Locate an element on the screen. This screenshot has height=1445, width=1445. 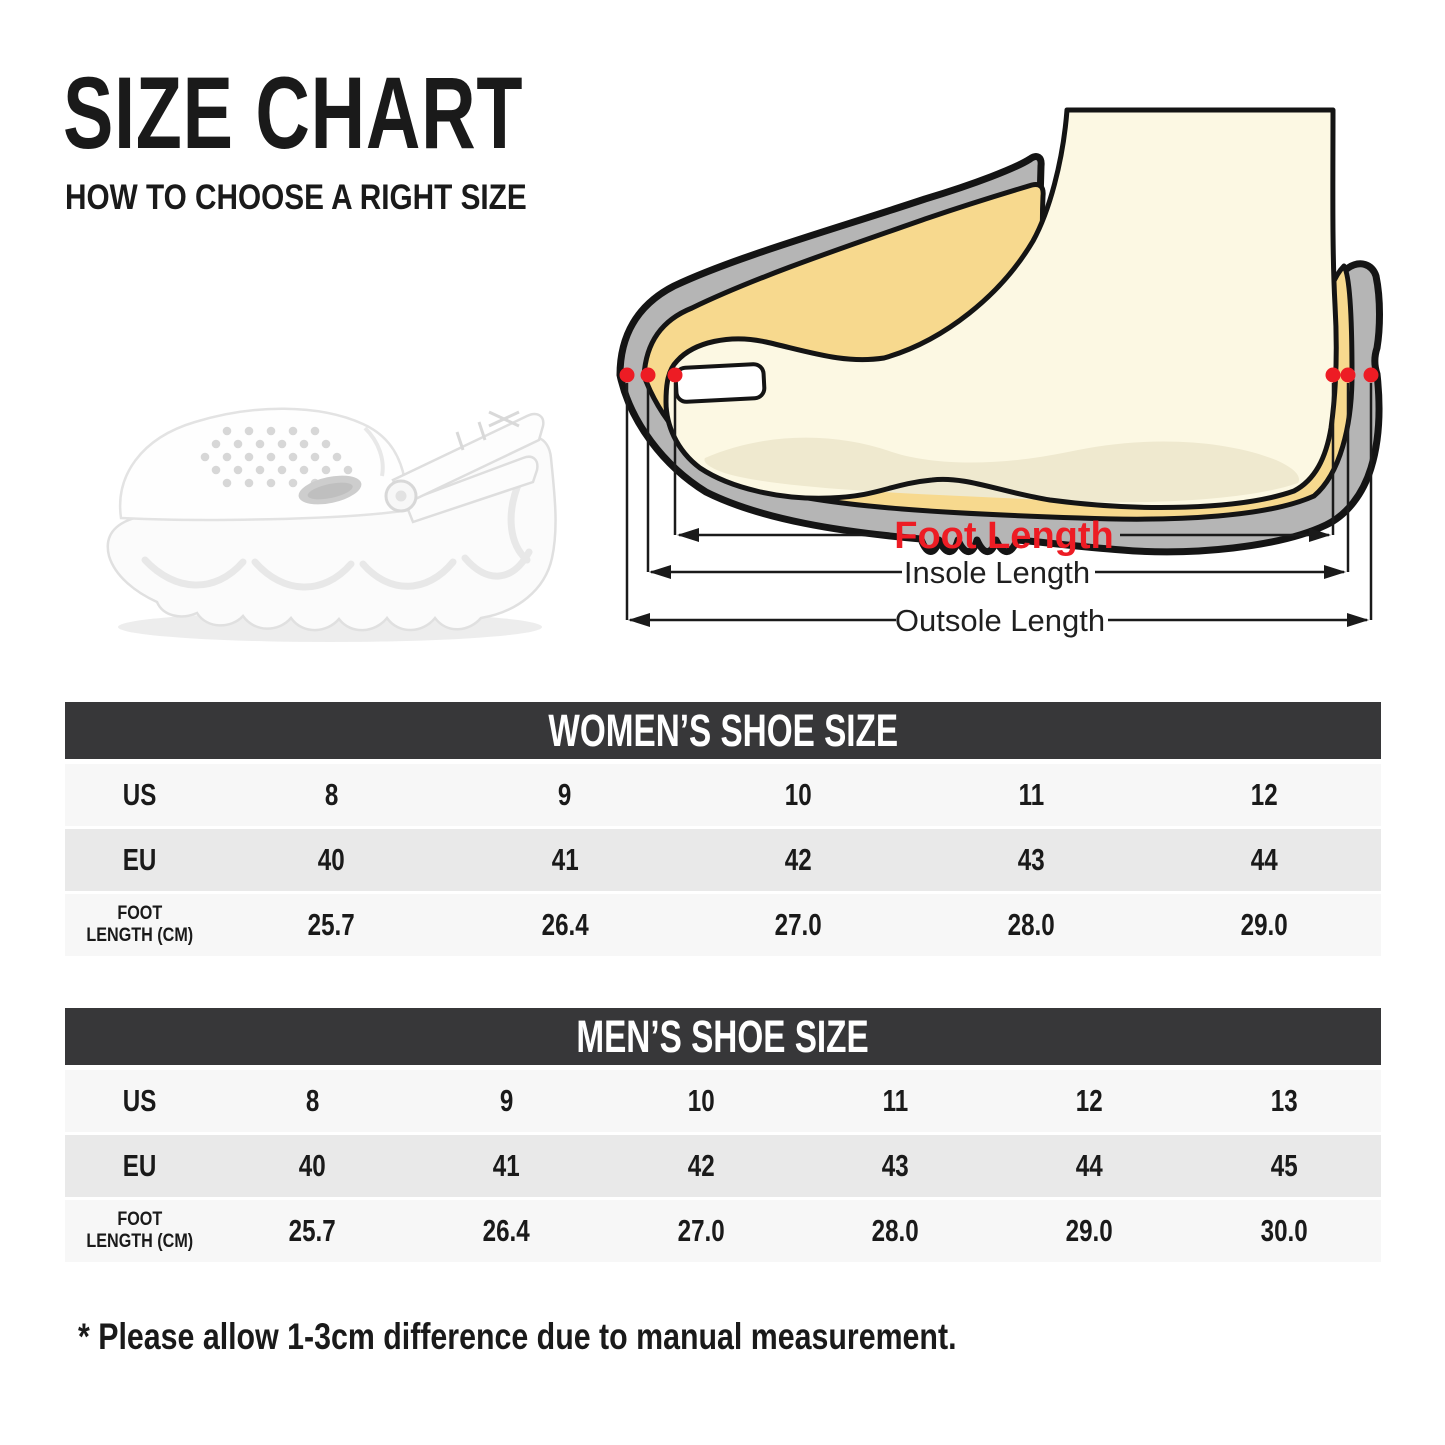
foot-outline is located at coordinates (1001, 308).